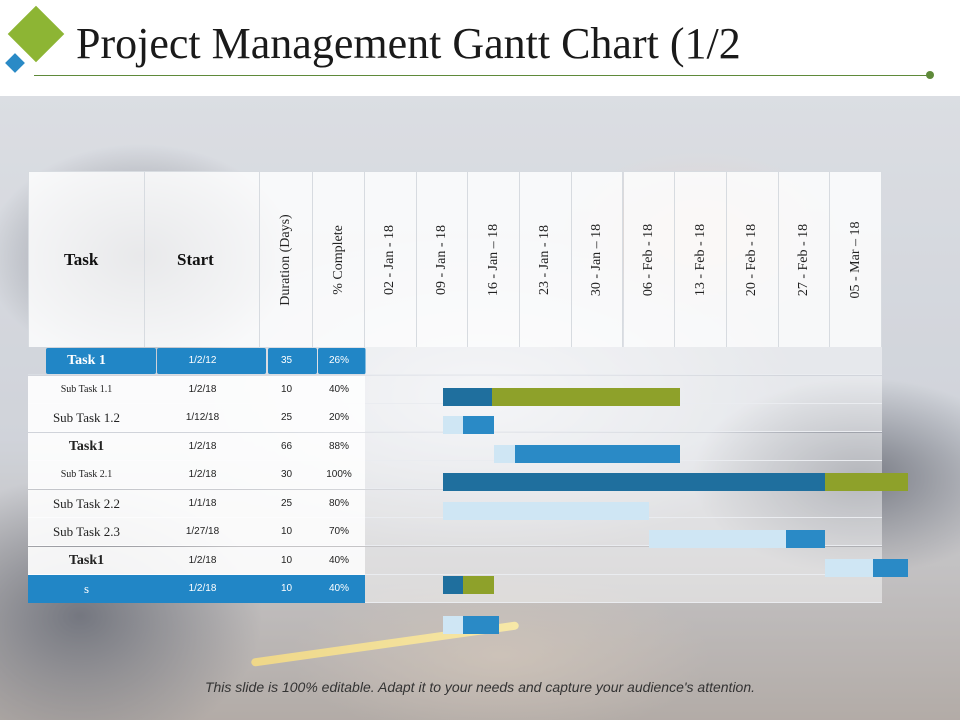 The image size is (960, 720). What do you see at coordinates (86, 474) in the screenshot?
I see `cell-task: Sub Task 2.1` at bounding box center [86, 474].